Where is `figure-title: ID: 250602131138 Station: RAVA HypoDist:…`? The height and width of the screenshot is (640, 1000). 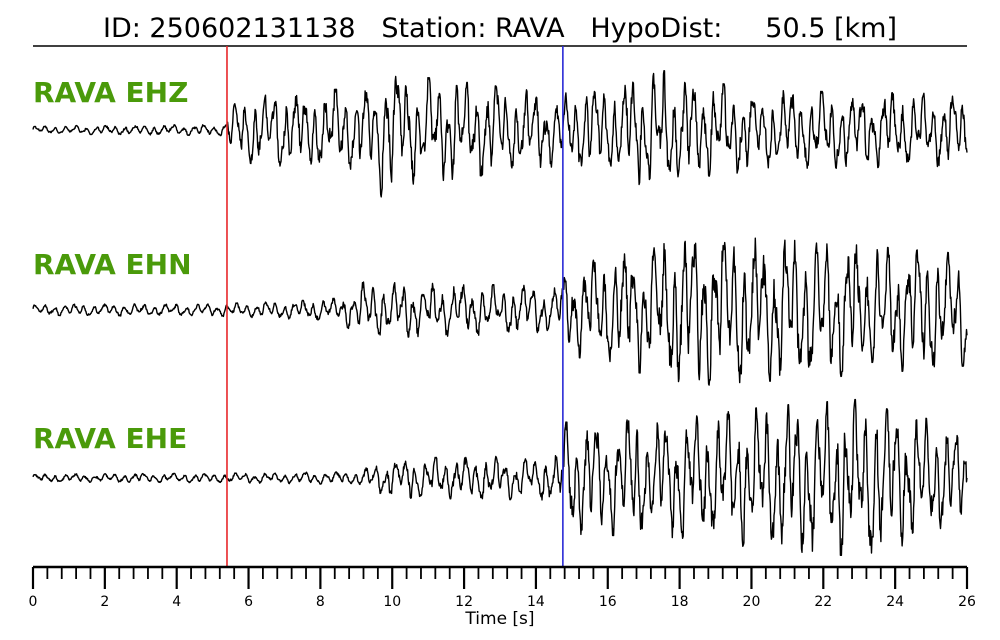
figure-title: ID: 250602131138 Station: RAVA HypoDist:… is located at coordinates (500, 28).